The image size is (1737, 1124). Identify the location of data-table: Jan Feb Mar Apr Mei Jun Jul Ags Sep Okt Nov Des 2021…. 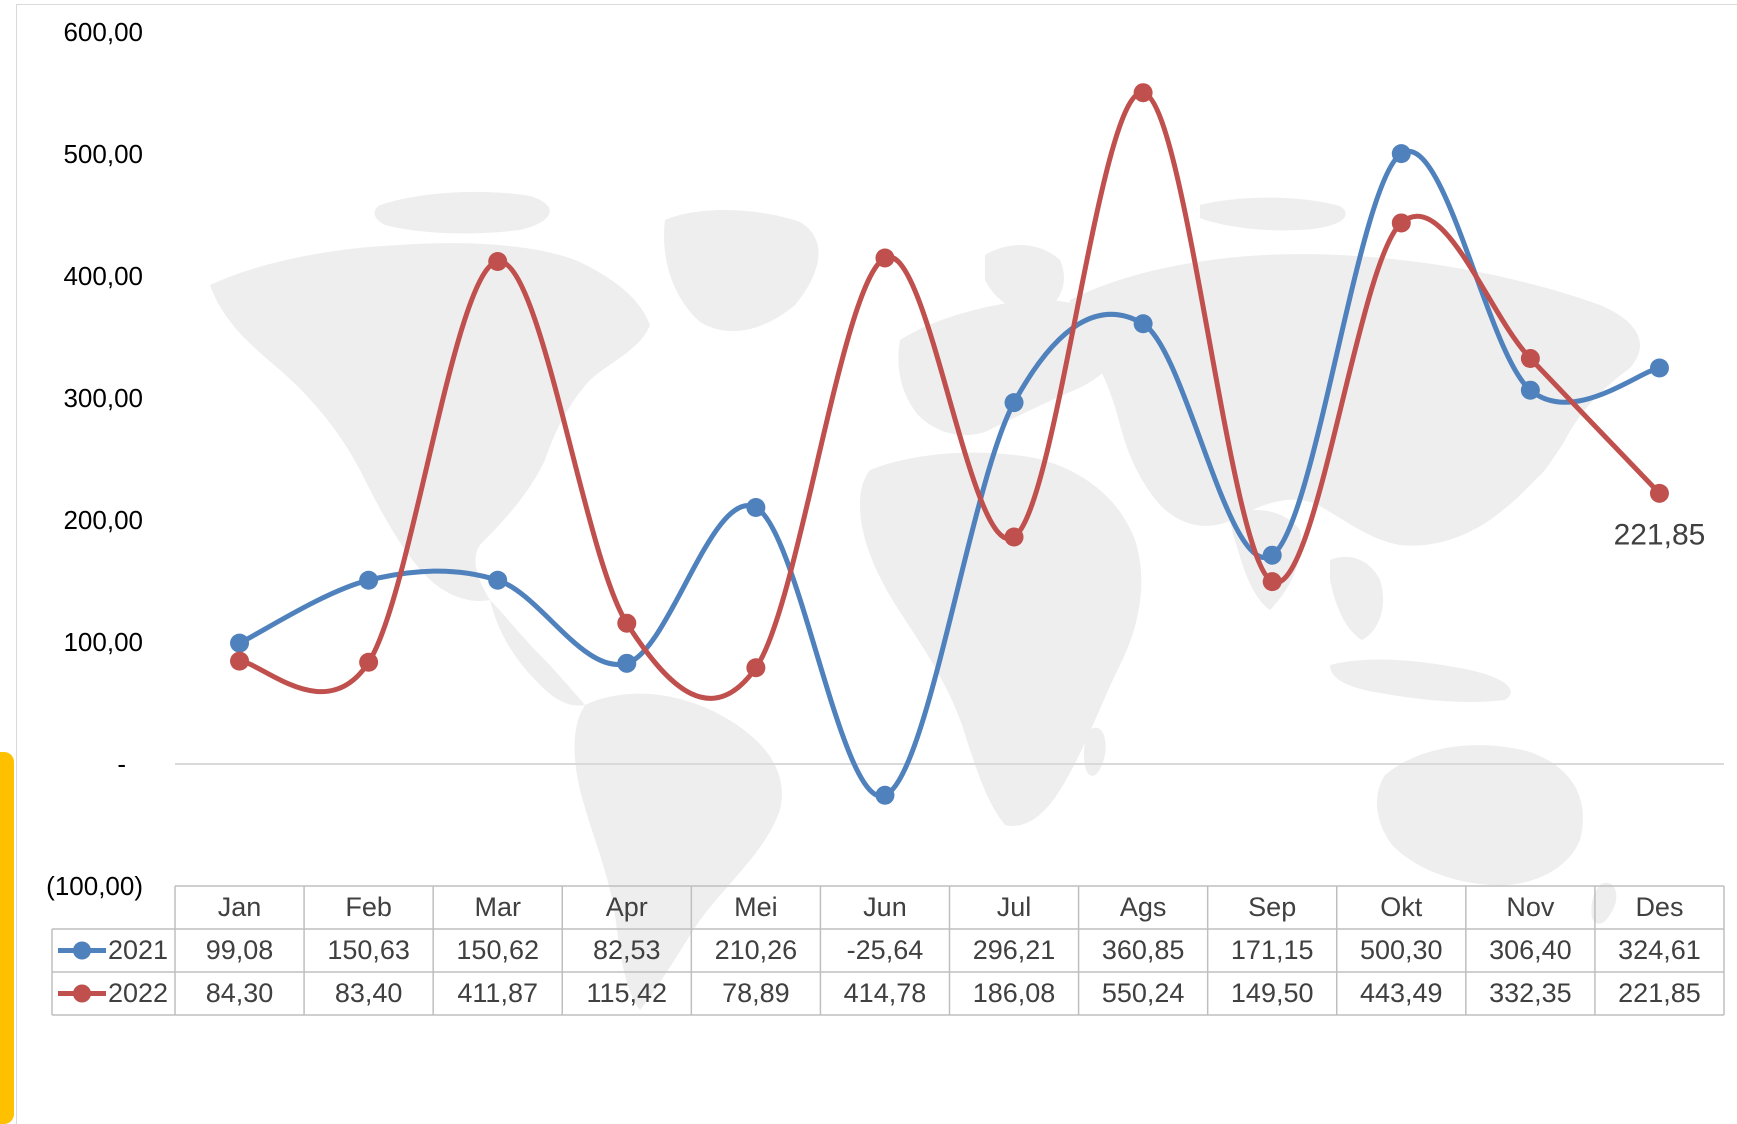
(888, 950).